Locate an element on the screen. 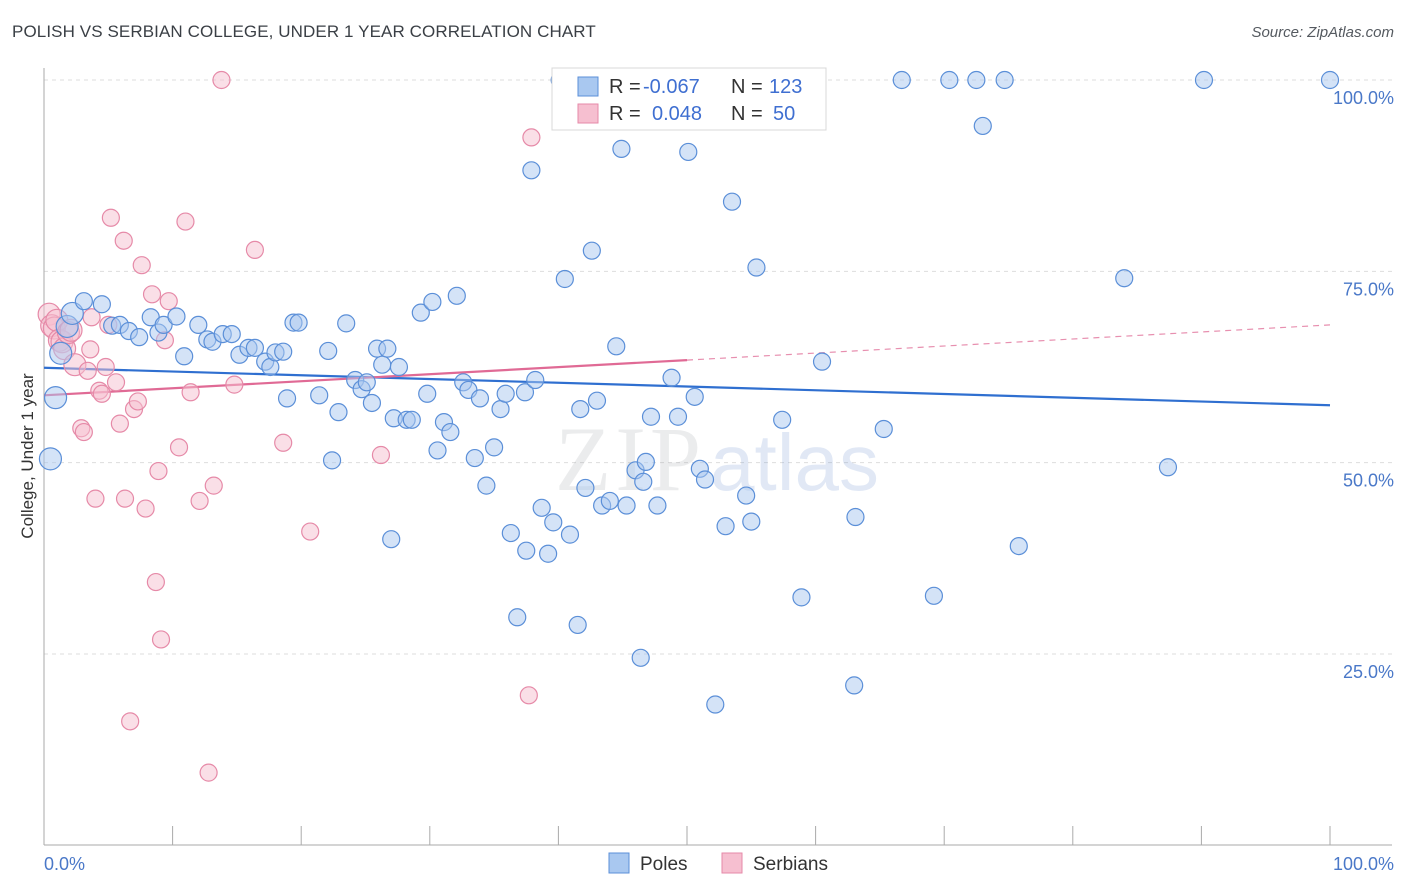 The image size is (1406, 892). y-tick-label-50: 50.0% is located at coordinates (1368, 481).